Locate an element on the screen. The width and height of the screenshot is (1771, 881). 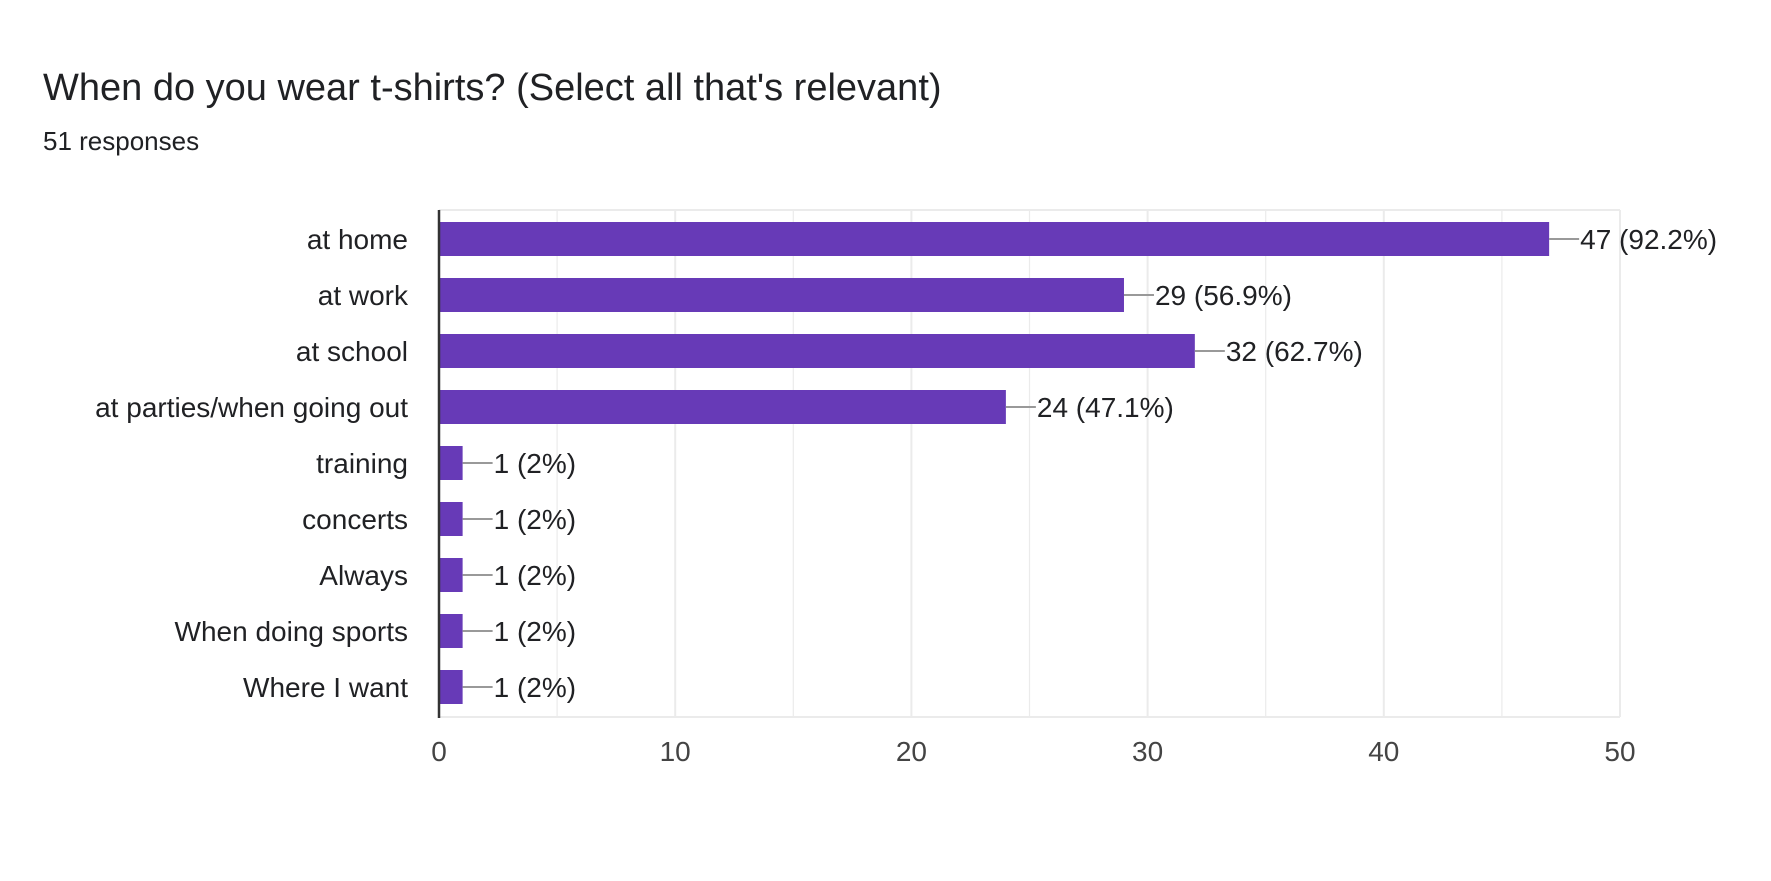
x-tick-label: 0 is located at coordinates (439, 751).